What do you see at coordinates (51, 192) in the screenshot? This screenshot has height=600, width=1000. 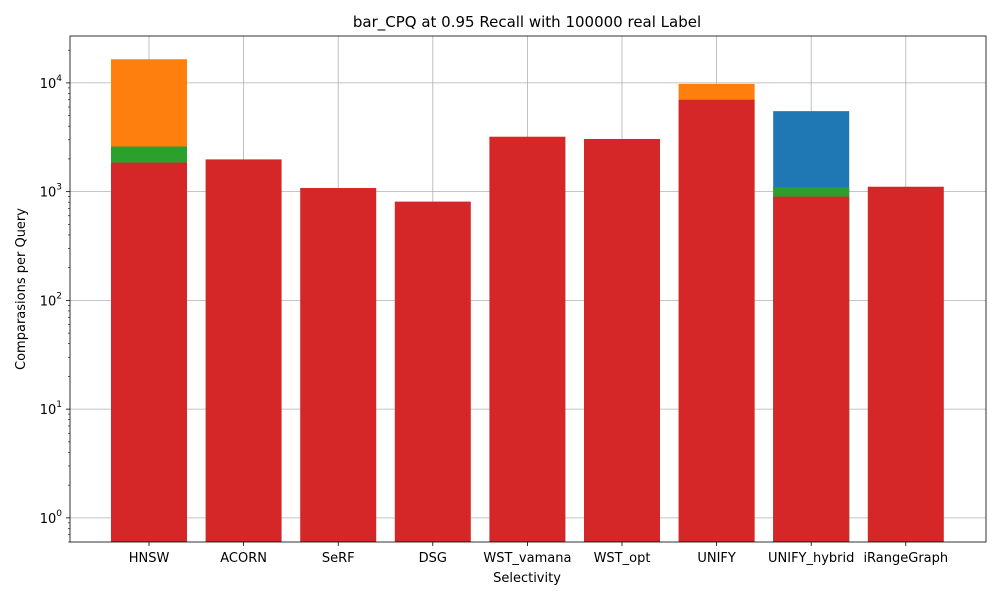 I see `y-tick-label: 10³` at bounding box center [51, 192].